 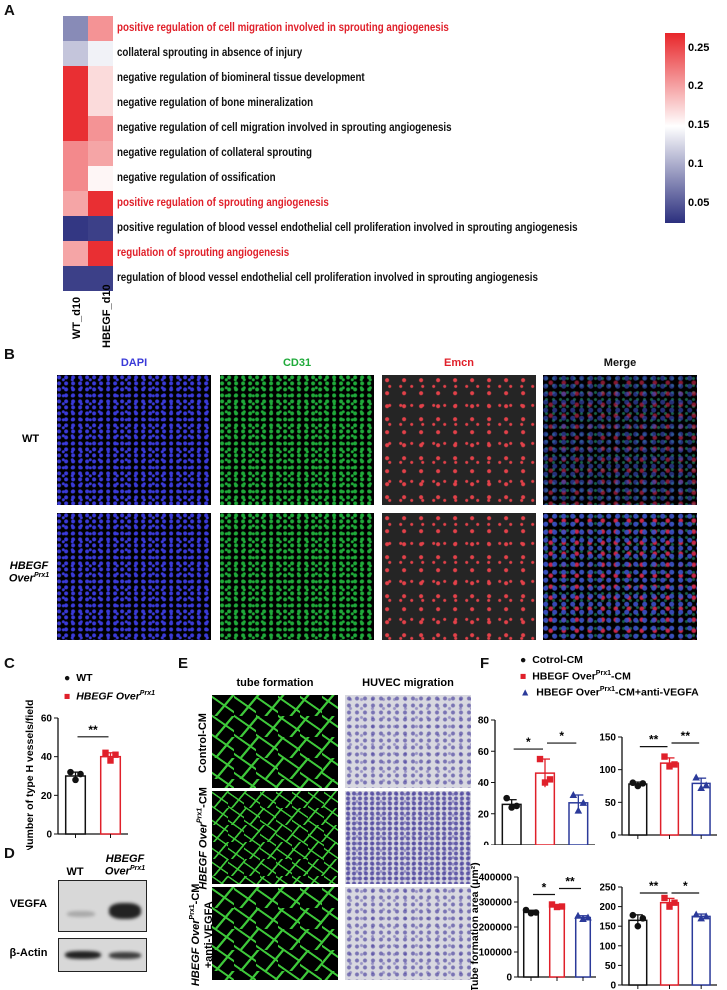 What do you see at coordinates (102, 955) in the screenshot?
I see `western-blot-actin` at bounding box center [102, 955].